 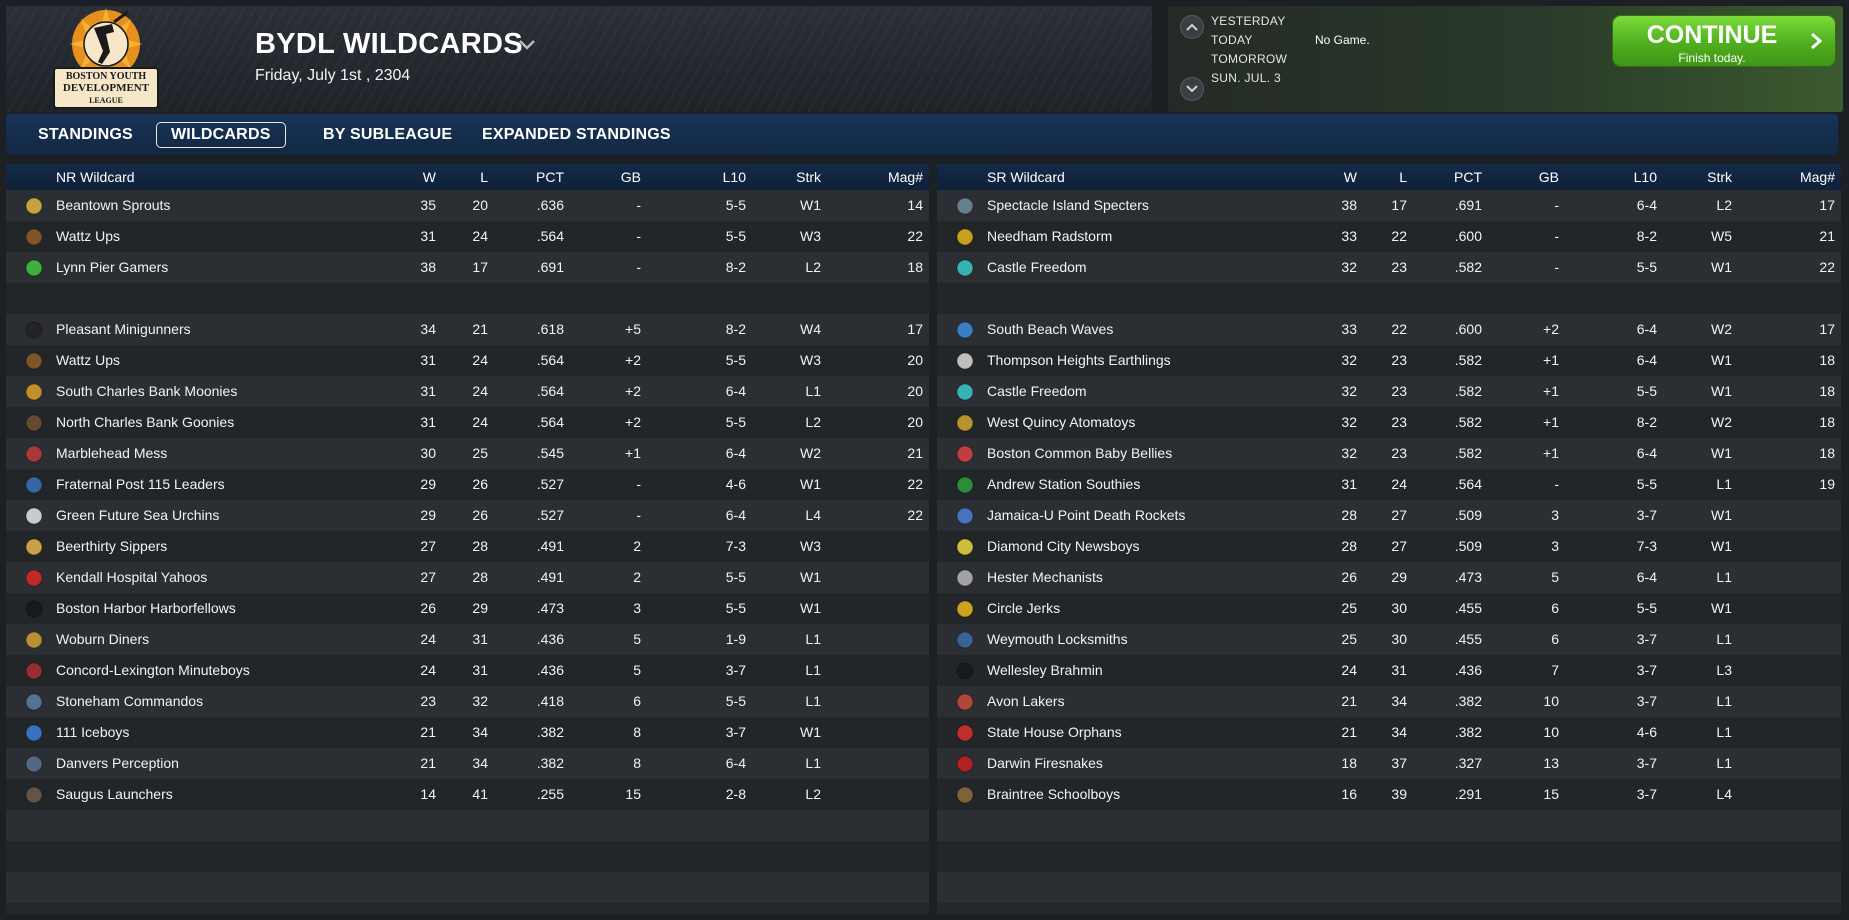 I want to click on table-row: Green Future Sea Urchins 29 26 .527 - 6-4 L4 22, so click(x=467, y=515).